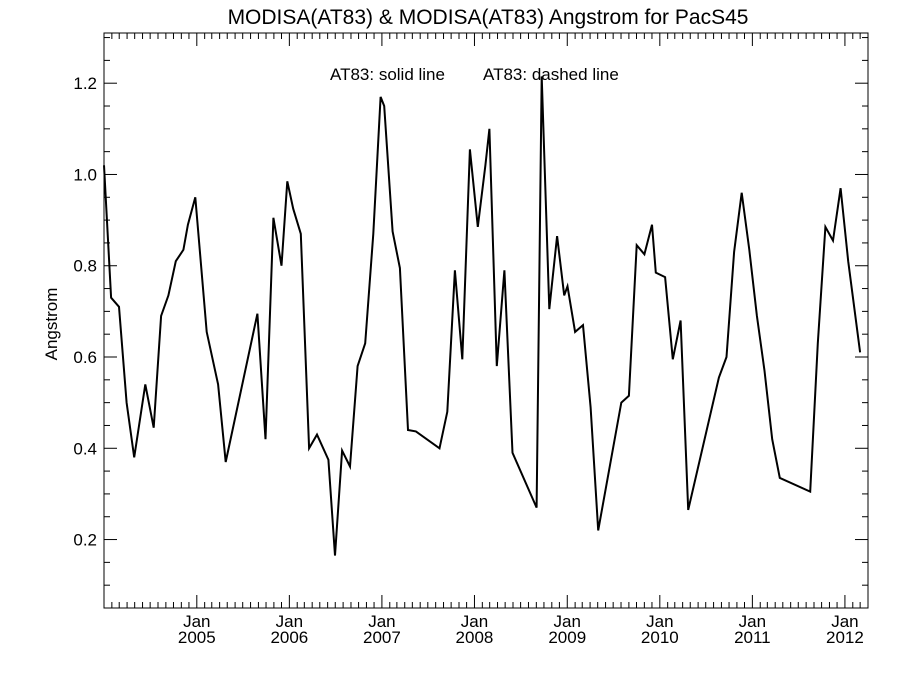 The height and width of the screenshot is (675, 900). Describe the element at coordinates (85, 266) in the screenshot. I see `y-tick-label: 0.8` at that location.